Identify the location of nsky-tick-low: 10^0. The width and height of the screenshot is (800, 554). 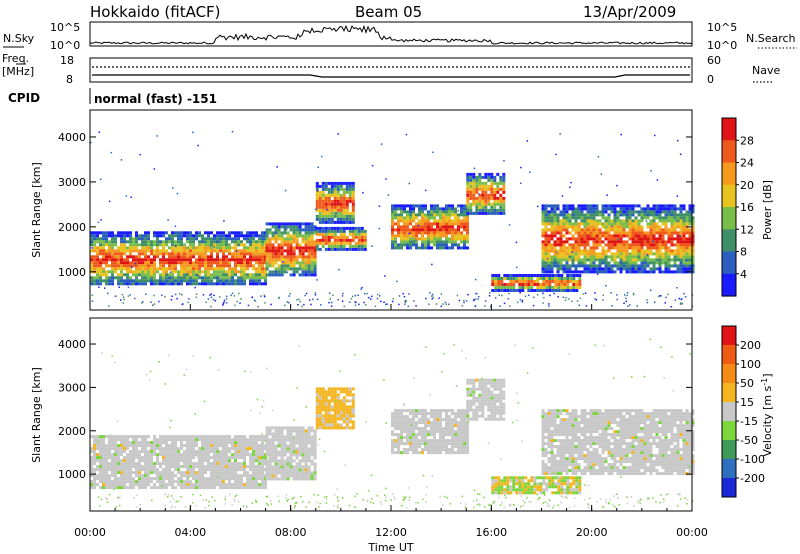
(65, 45).